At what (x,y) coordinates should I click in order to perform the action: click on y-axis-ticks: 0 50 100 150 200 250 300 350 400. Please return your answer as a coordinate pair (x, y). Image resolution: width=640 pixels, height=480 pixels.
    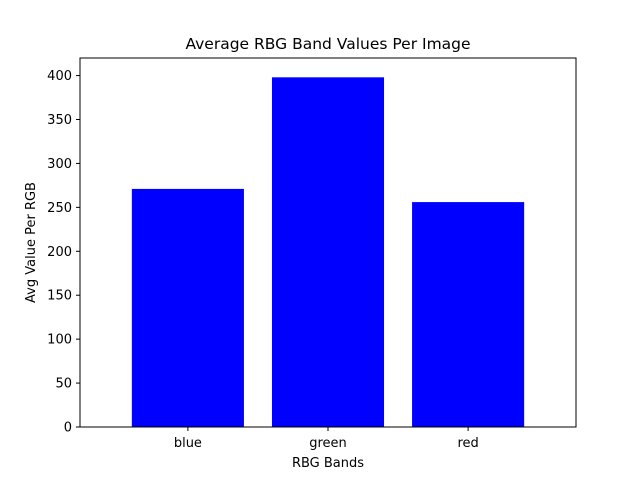
    Looking at the image, I should click on (63, 252).